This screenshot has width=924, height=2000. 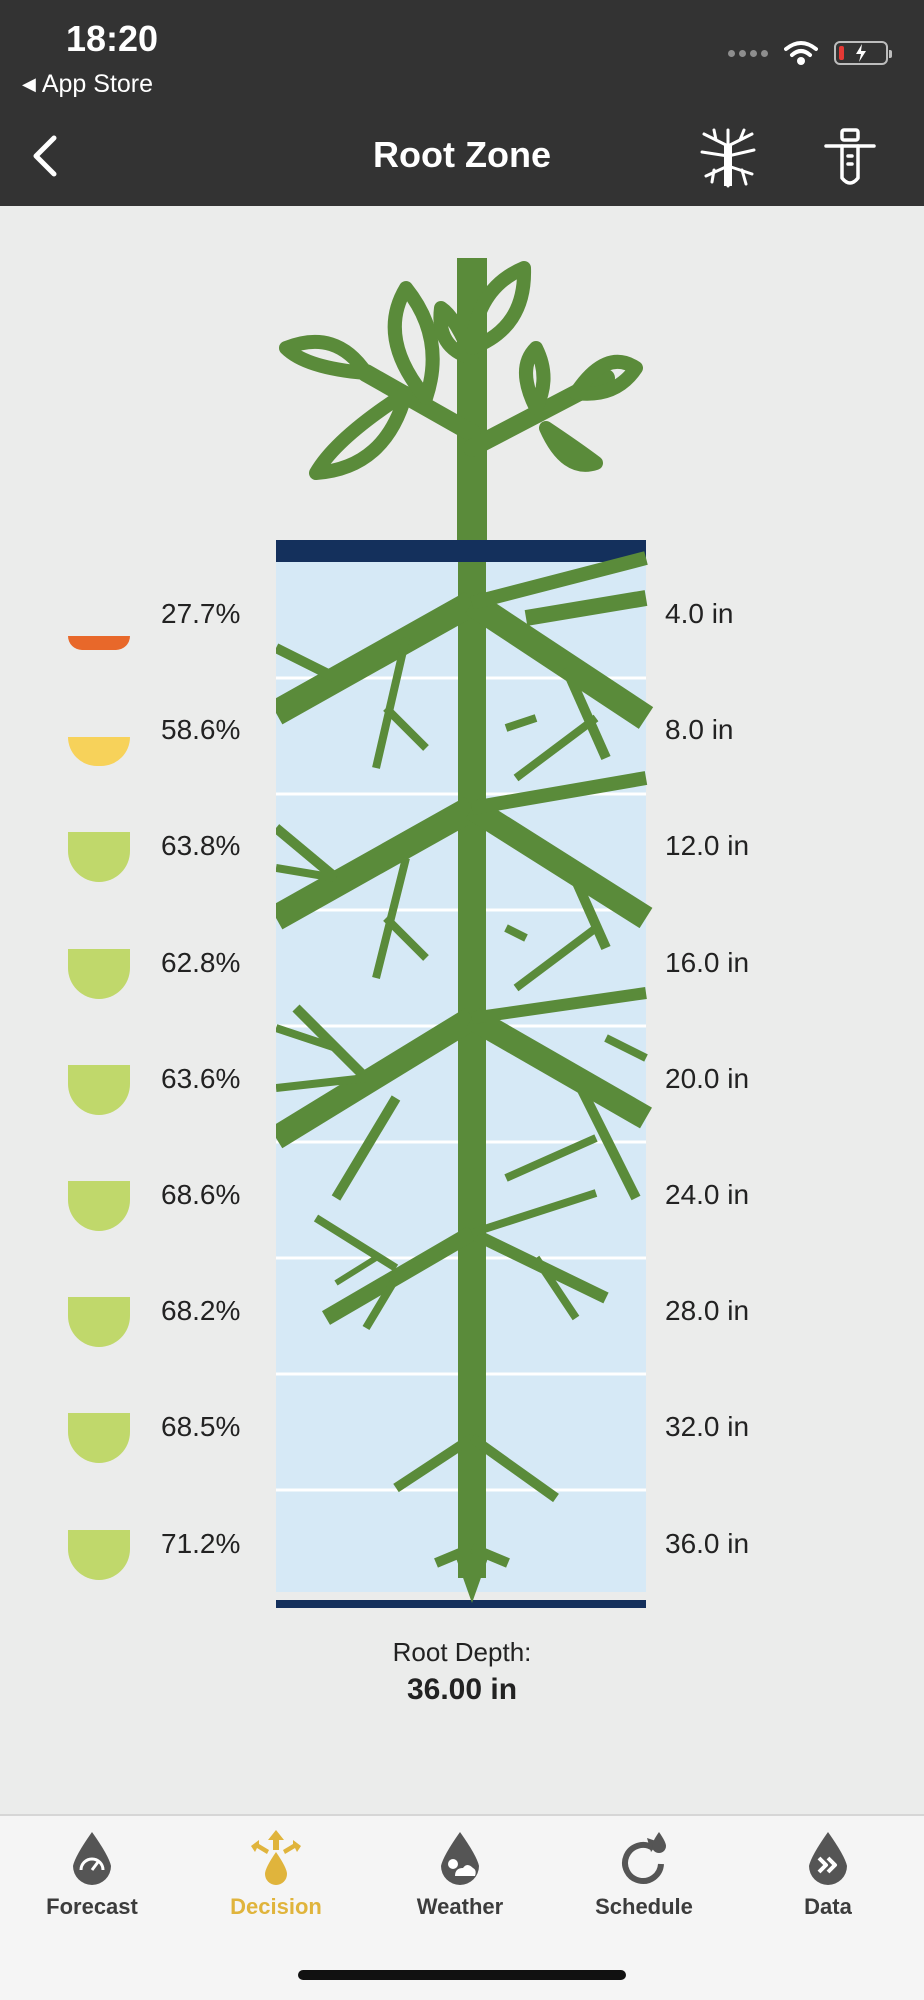 I want to click on gauge-drop-icon, so click(x=92, y=1858).